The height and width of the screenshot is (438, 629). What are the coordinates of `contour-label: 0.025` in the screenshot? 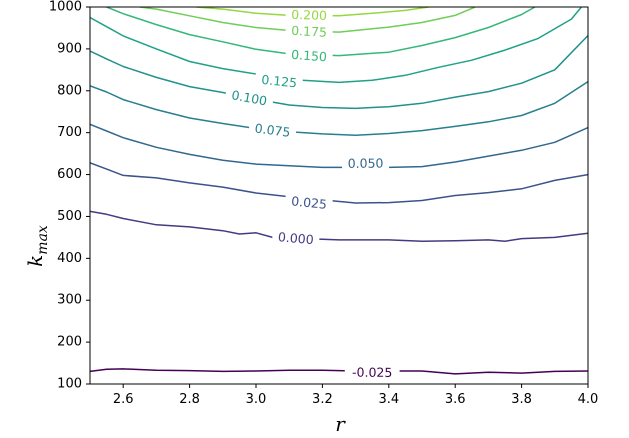 It's located at (309, 202).